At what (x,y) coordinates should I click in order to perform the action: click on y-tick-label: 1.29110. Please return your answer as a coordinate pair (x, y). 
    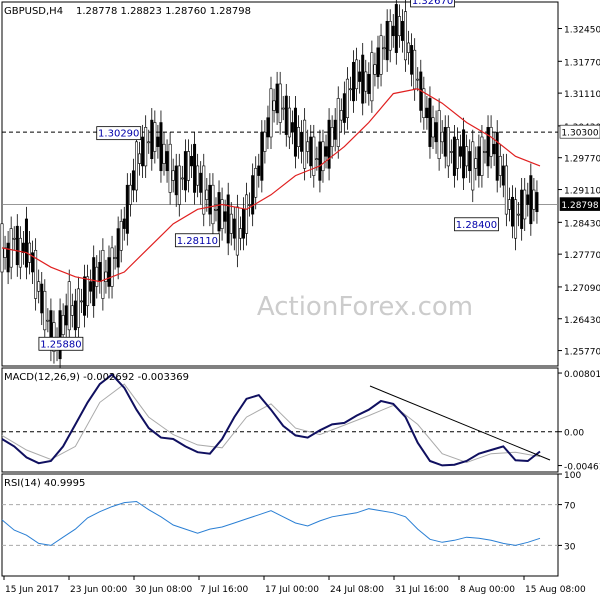
    Looking at the image, I should click on (582, 192).